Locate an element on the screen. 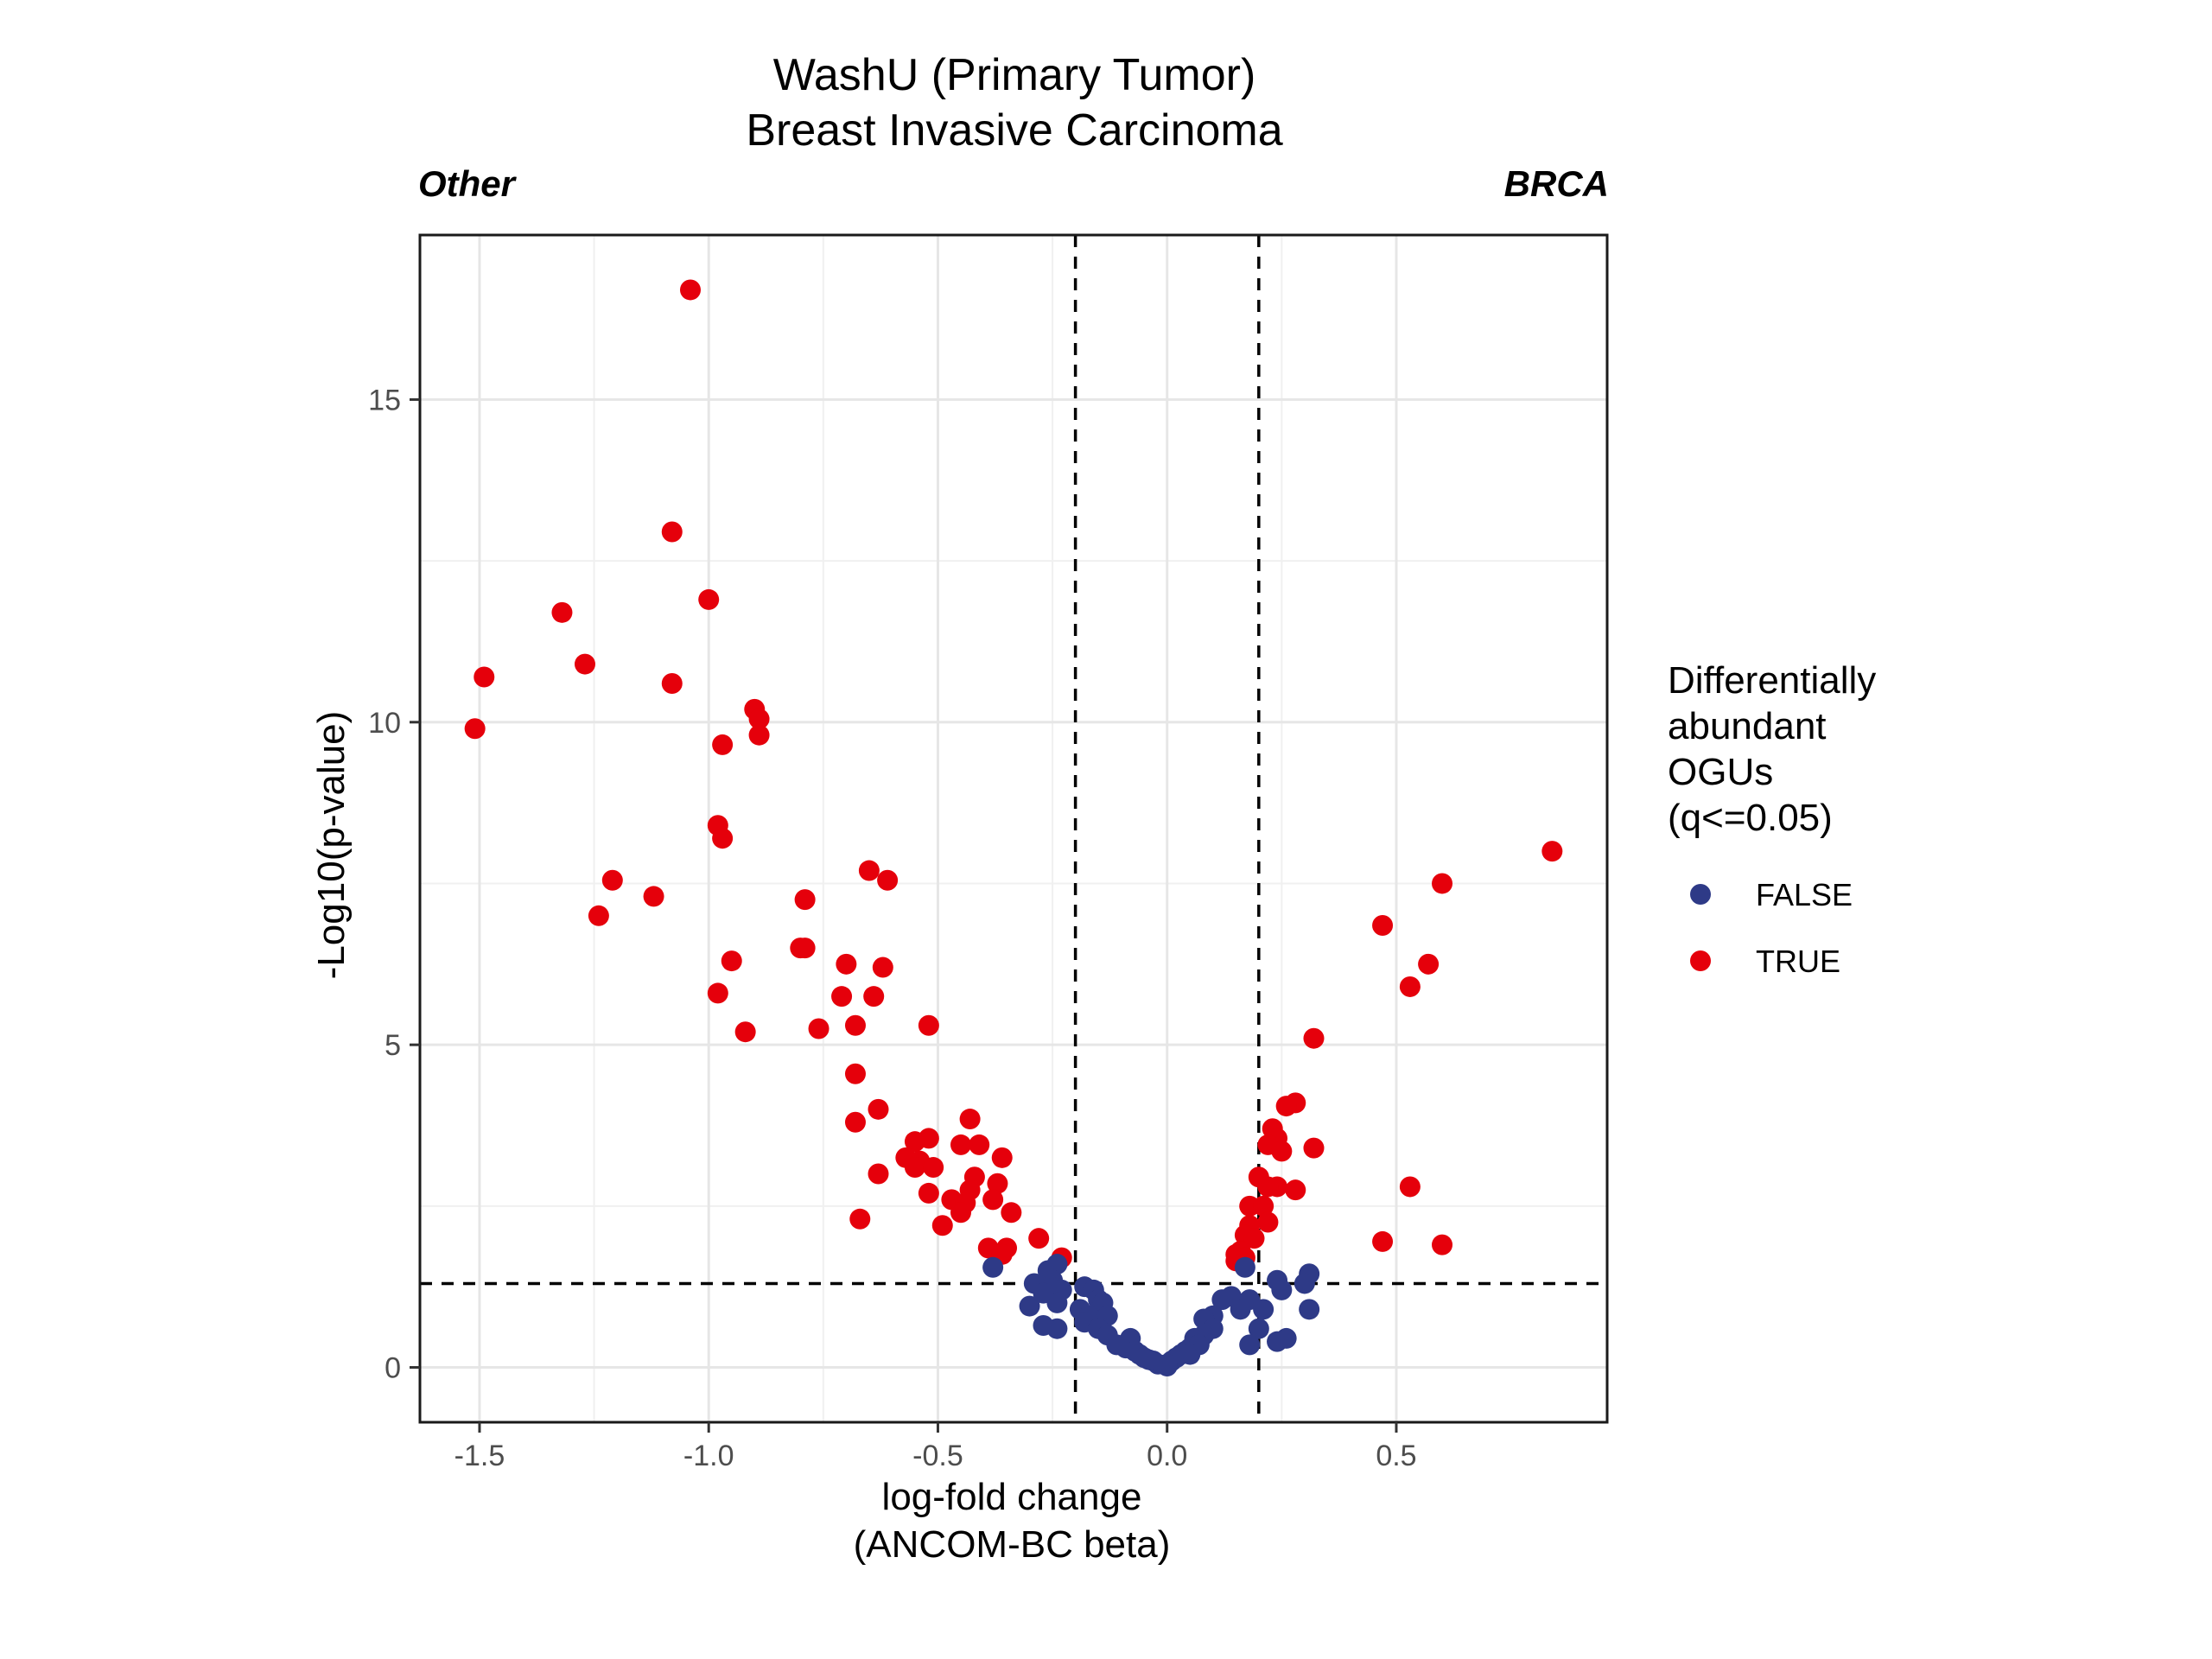 The height and width of the screenshot is (1659, 2212). chart-title-line-1: WashU (Primary Tumor) is located at coordinates (1014, 75).